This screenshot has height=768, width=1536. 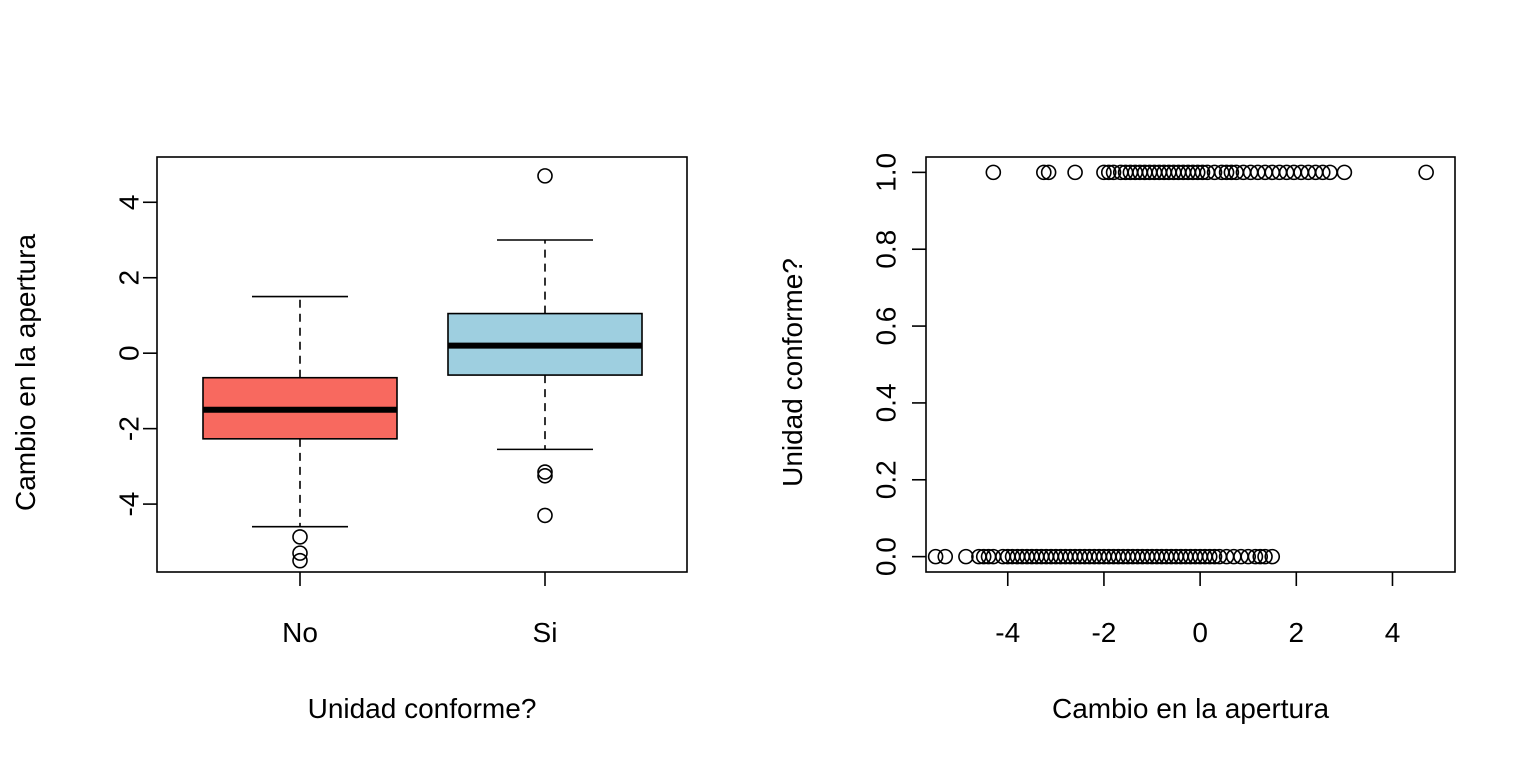 I want to click on y-tick-label: 0.0, so click(x=886, y=556).